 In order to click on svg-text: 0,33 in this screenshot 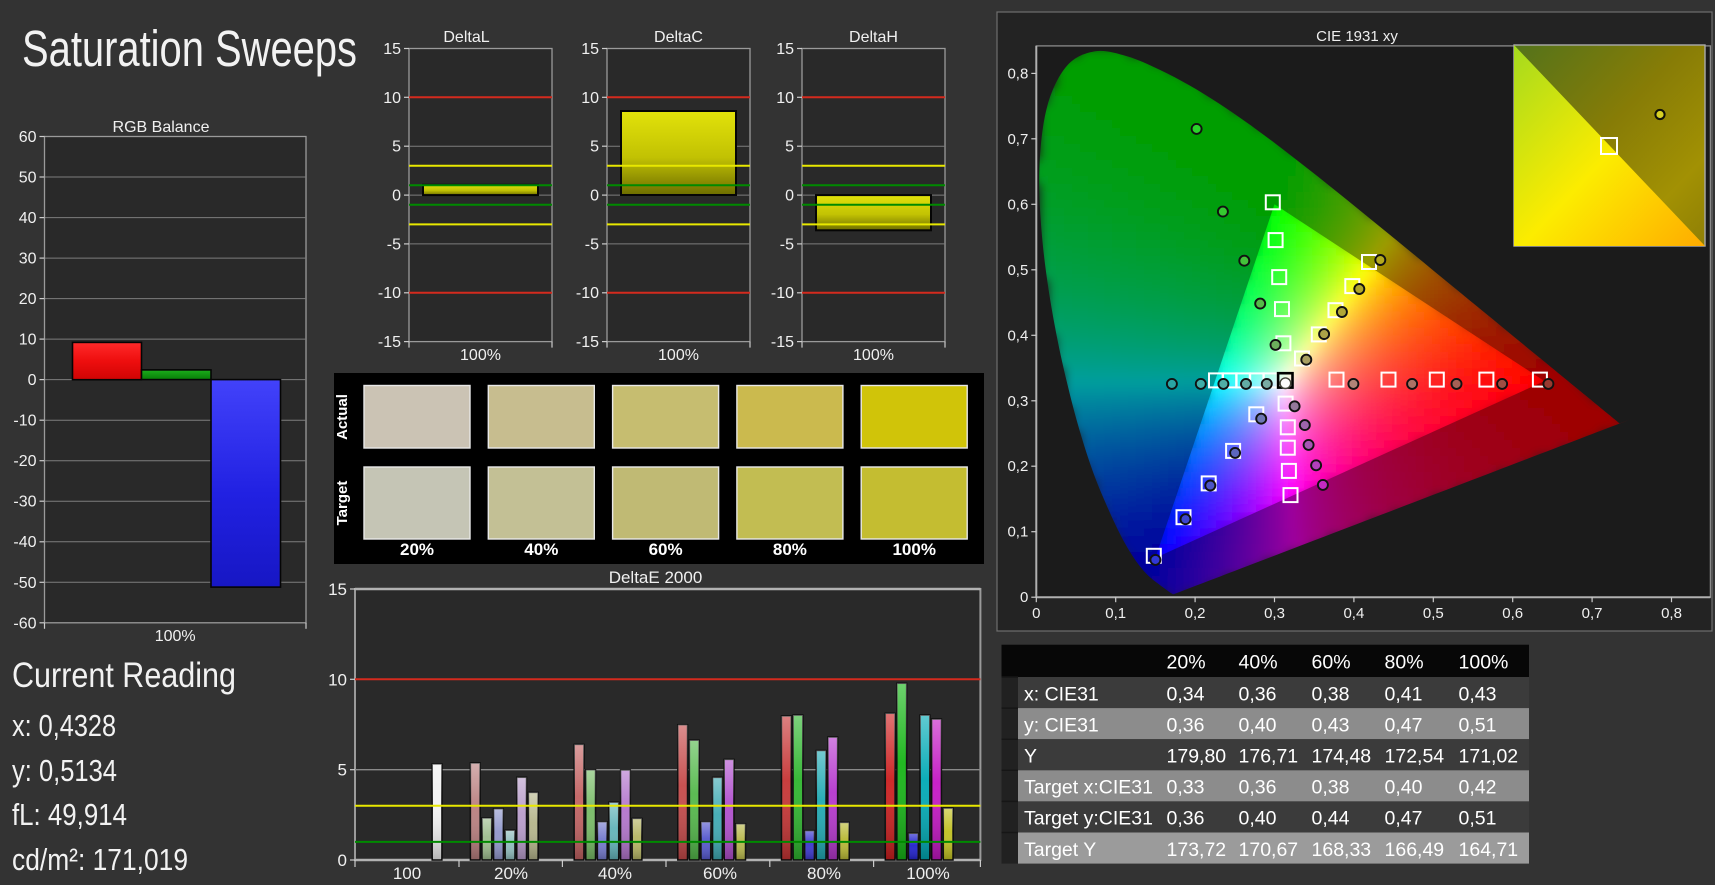, I will do `click(1186, 788)`.